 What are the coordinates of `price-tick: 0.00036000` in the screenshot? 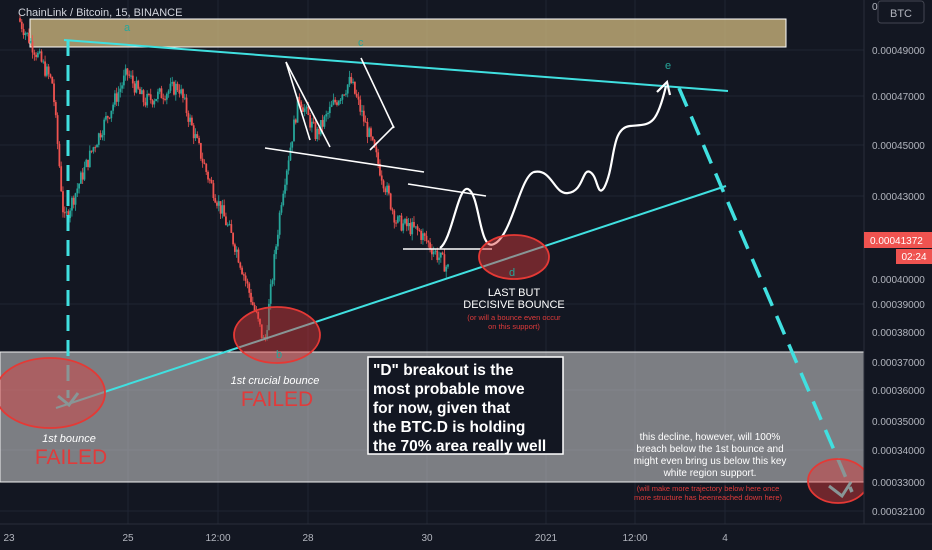 It's located at (898, 391).